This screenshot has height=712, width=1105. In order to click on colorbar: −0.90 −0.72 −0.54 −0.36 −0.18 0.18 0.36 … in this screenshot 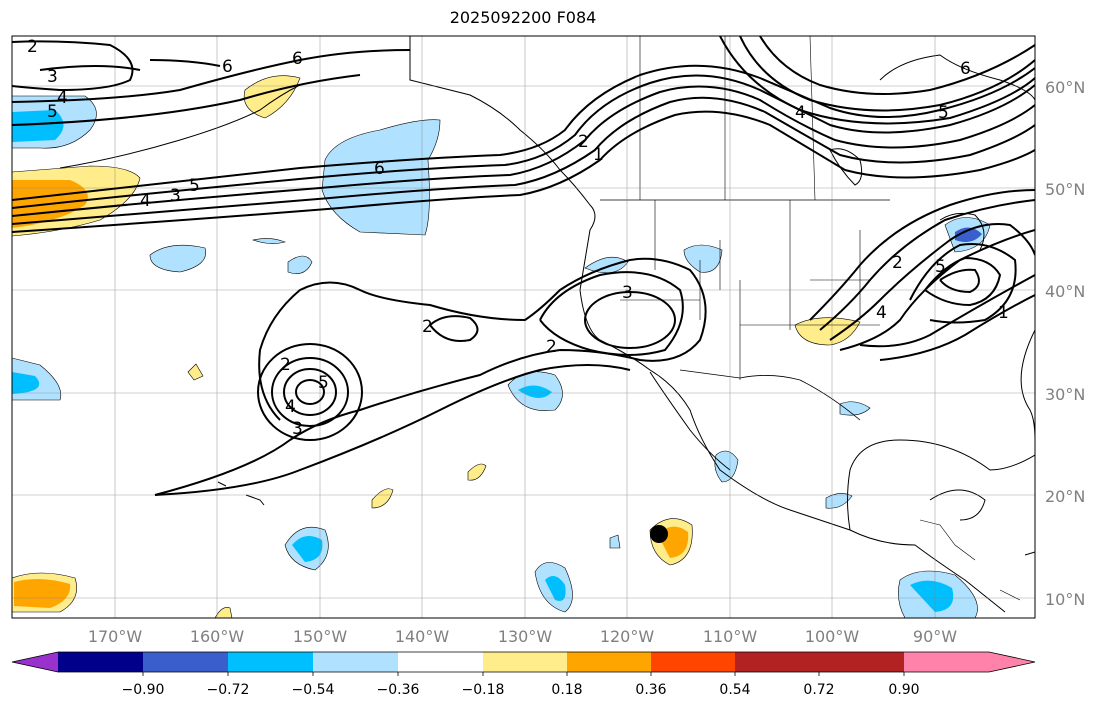, I will do `click(523, 674)`.